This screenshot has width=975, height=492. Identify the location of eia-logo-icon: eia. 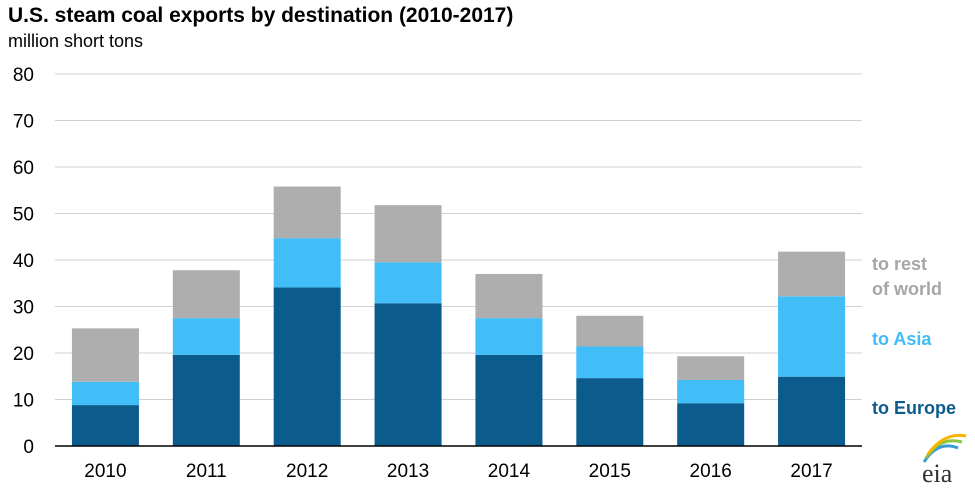
(944, 460).